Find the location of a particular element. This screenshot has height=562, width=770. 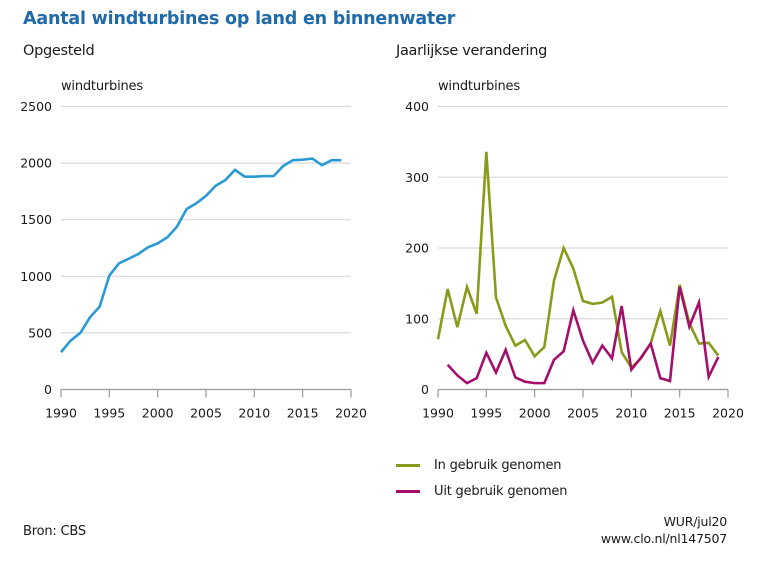

legend: In gebruik genomen Uit gebruik genomen is located at coordinates (481, 478).